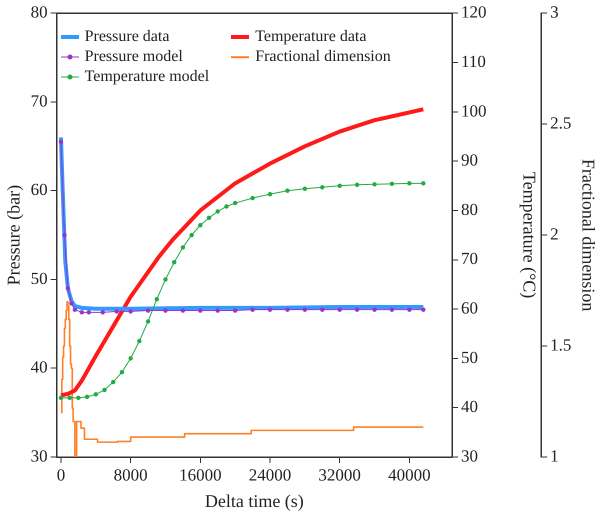 This screenshot has width=606, height=517. What do you see at coordinates (39, 100) in the screenshot?
I see `y-tick-label: 70` at bounding box center [39, 100].